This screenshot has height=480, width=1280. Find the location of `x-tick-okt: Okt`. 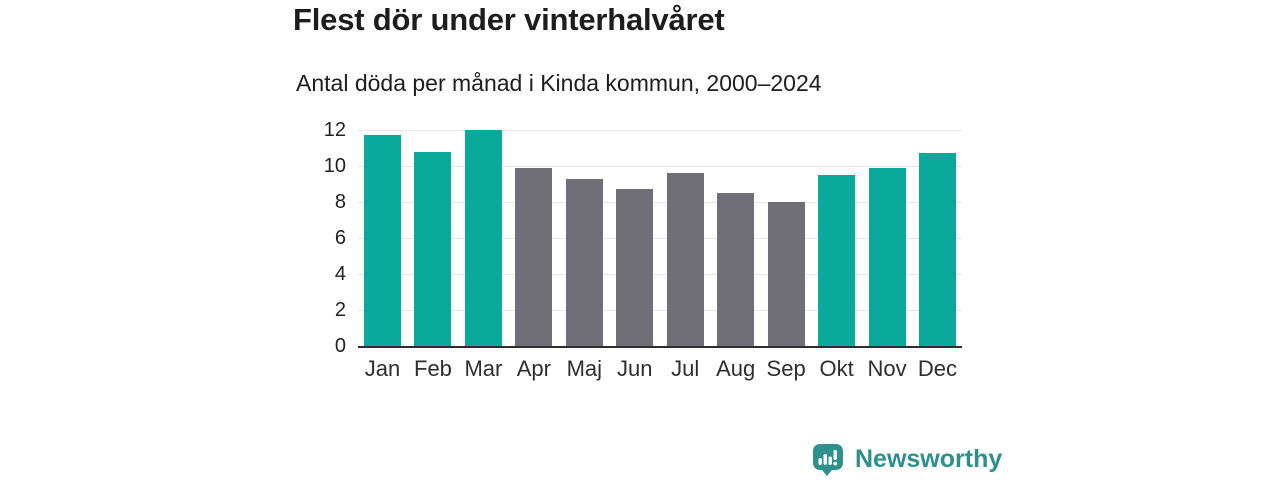

x-tick-okt: Okt is located at coordinates (836, 368).